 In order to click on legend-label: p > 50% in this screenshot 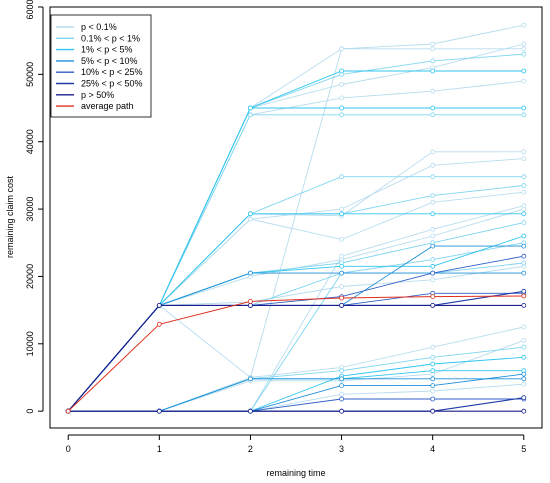, I will do `click(97, 95)`.